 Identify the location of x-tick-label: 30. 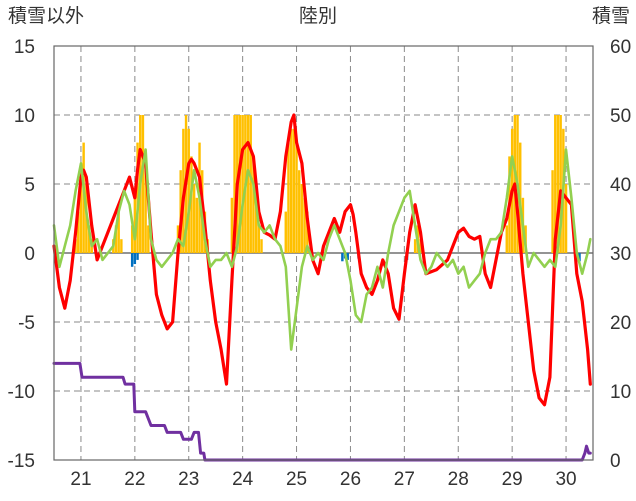
(565, 479).